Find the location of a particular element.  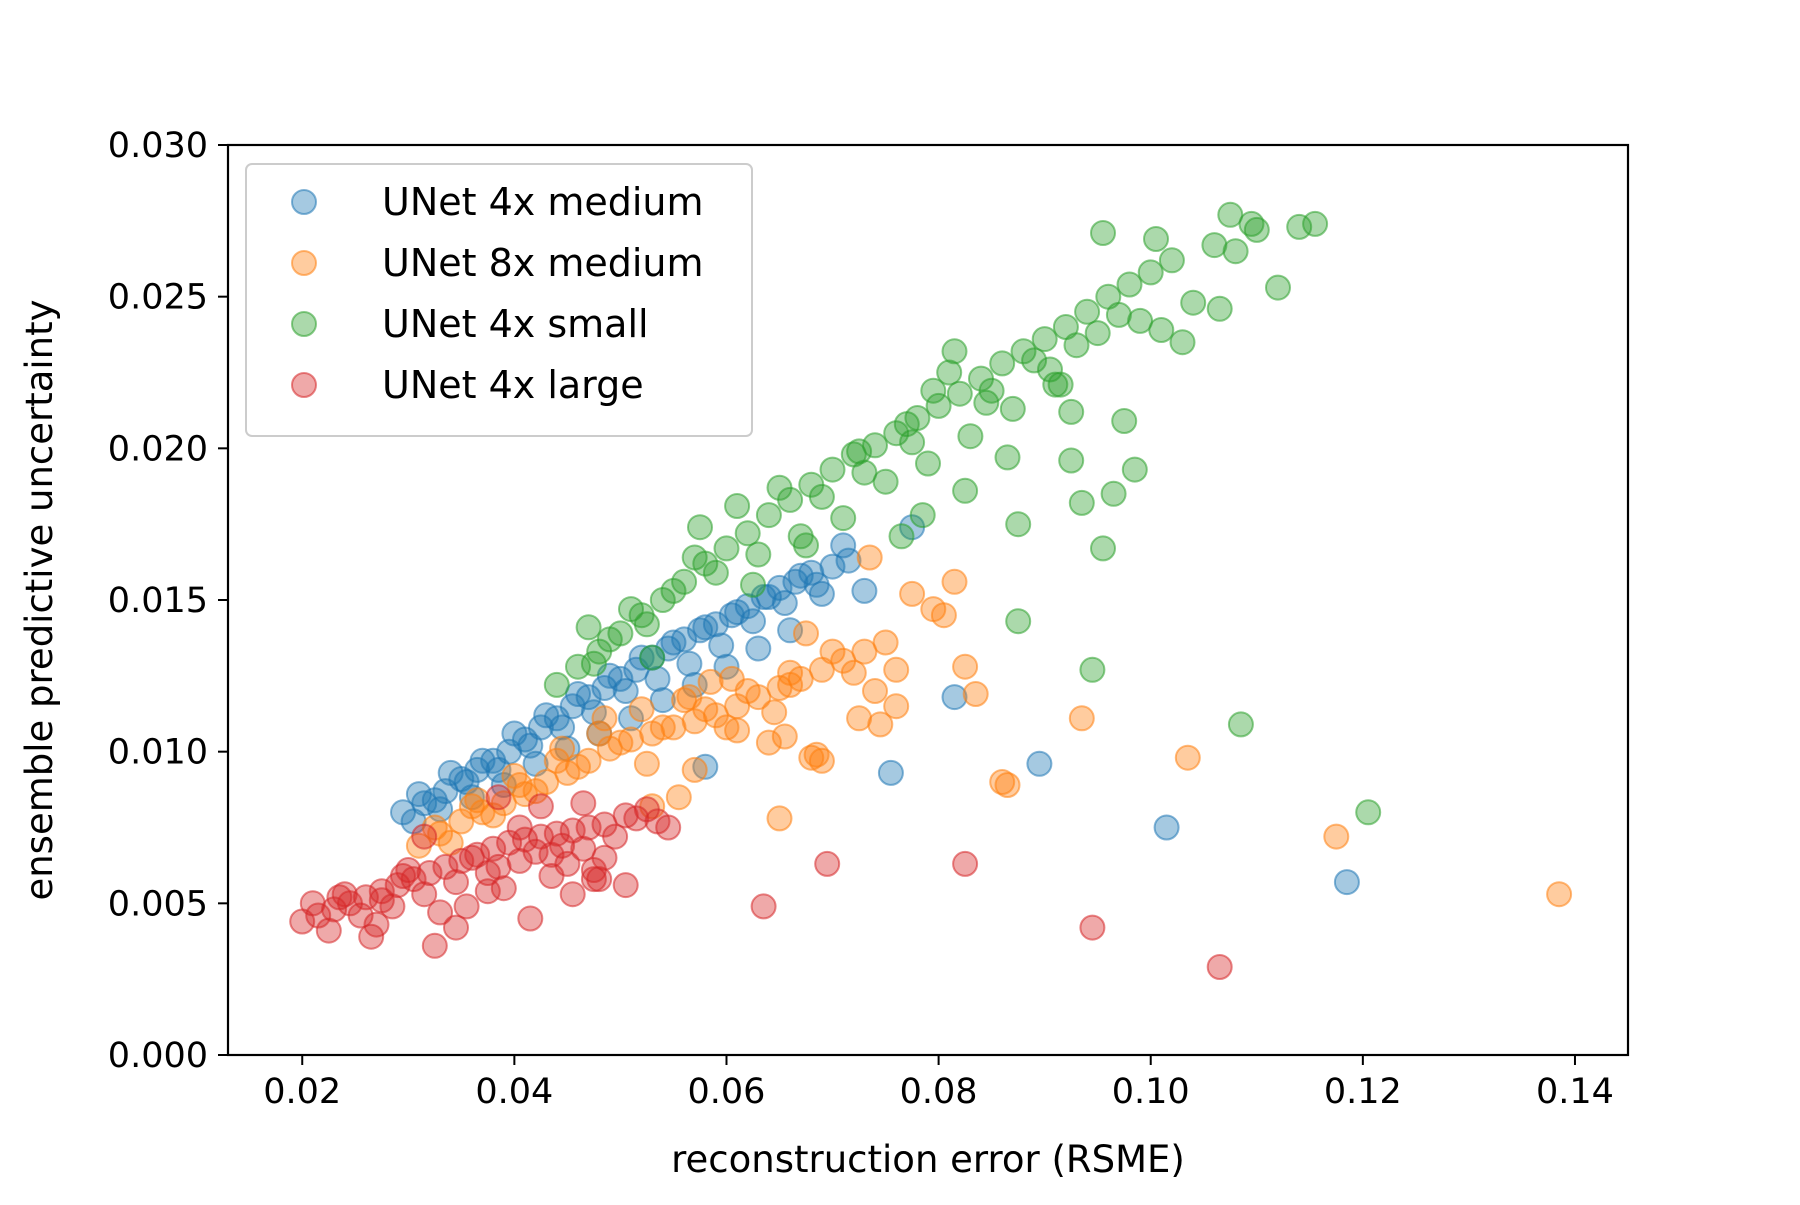

y-tick-label: 0.000 is located at coordinates (158, 1056).